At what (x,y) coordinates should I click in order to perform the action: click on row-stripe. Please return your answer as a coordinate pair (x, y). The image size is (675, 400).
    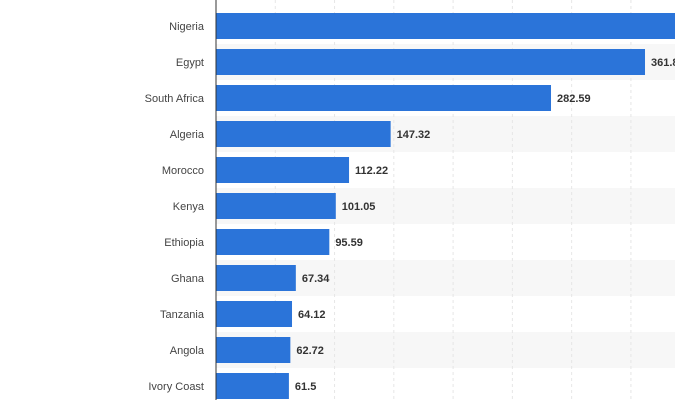
    Looking at the image, I should click on (445, 350).